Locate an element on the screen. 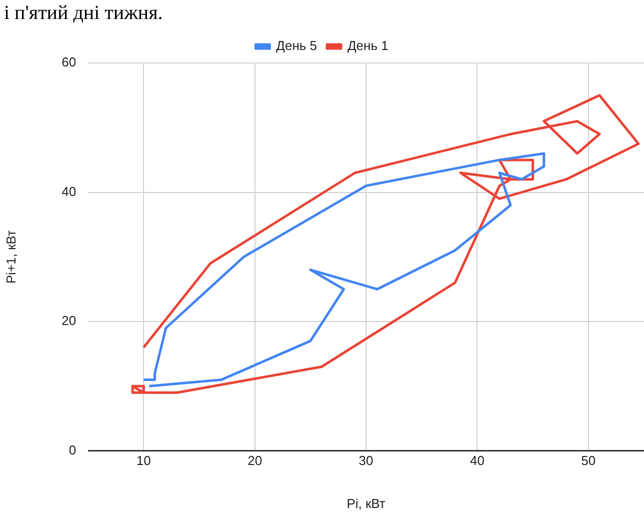  x-tick-label: 40 is located at coordinates (477, 460).